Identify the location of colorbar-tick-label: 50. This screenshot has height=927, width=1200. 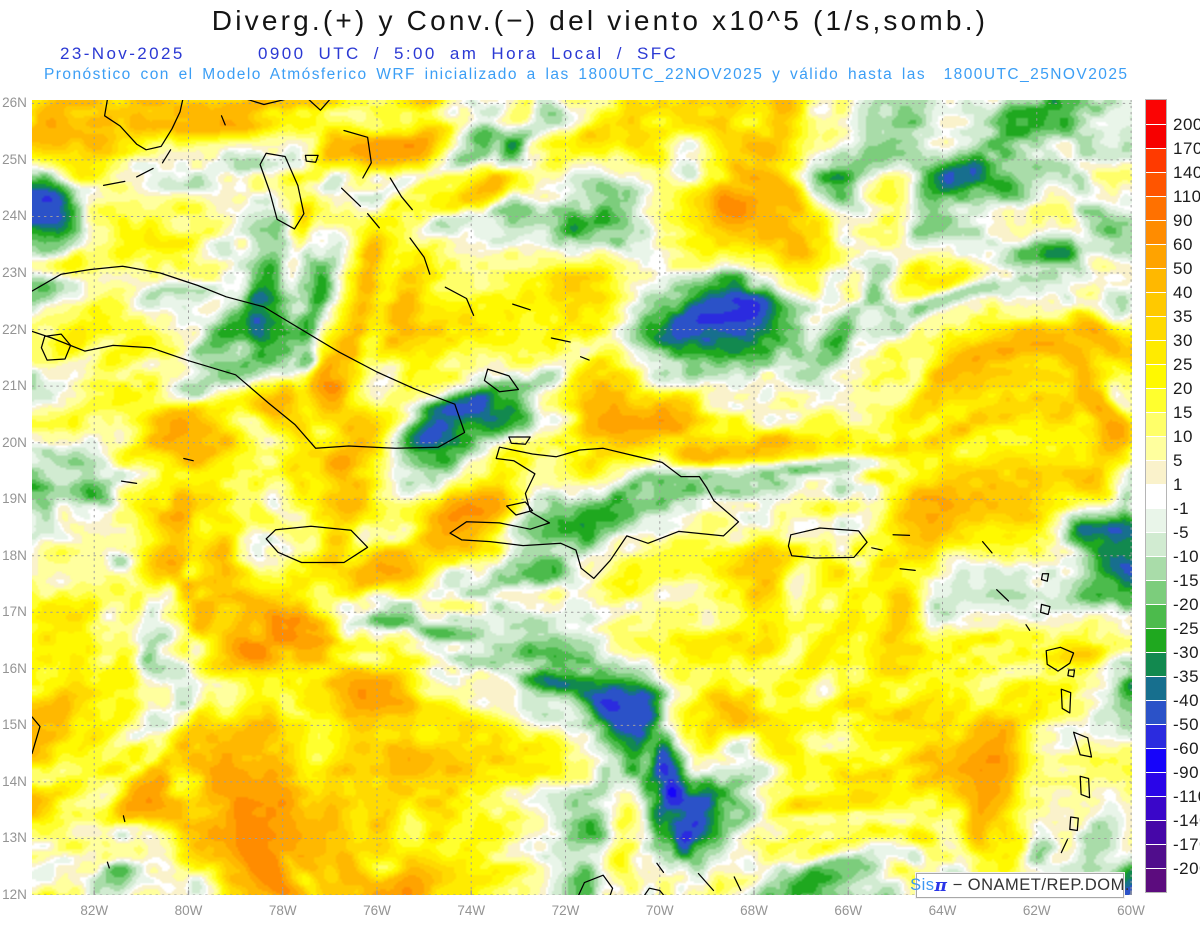
(1183, 268).